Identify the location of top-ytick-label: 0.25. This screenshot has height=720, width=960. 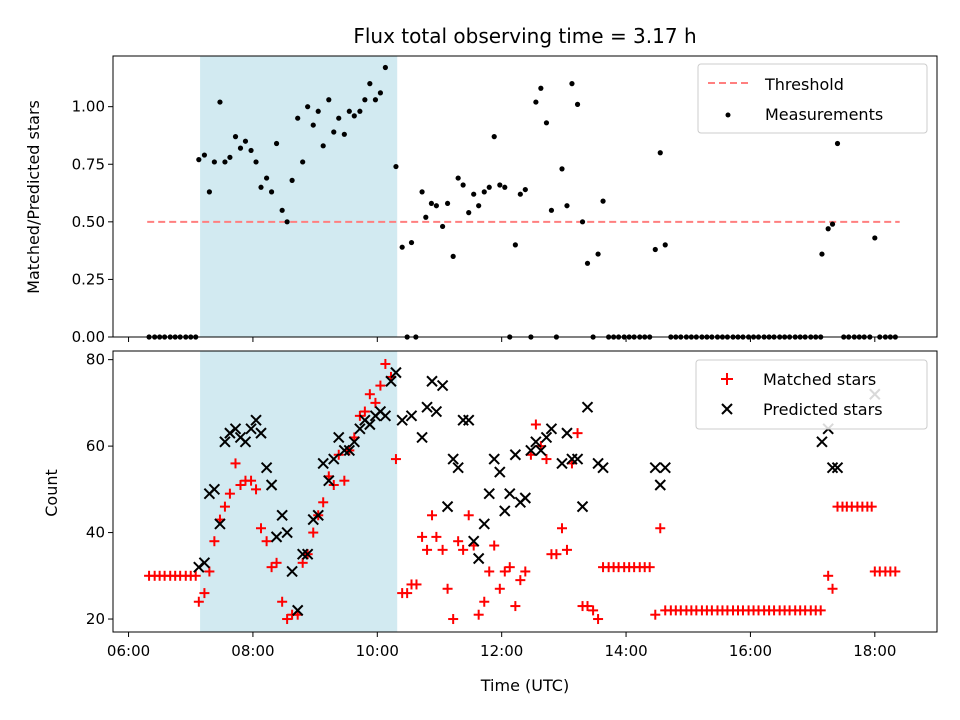
(88, 279).